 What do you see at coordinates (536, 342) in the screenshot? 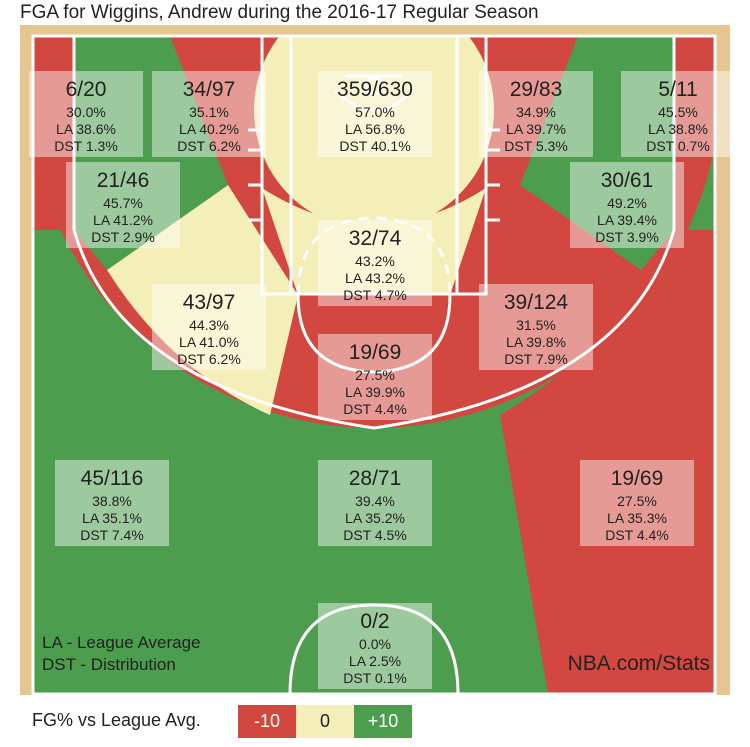
I see `zone-league-average: LA 39.8%` at bounding box center [536, 342].